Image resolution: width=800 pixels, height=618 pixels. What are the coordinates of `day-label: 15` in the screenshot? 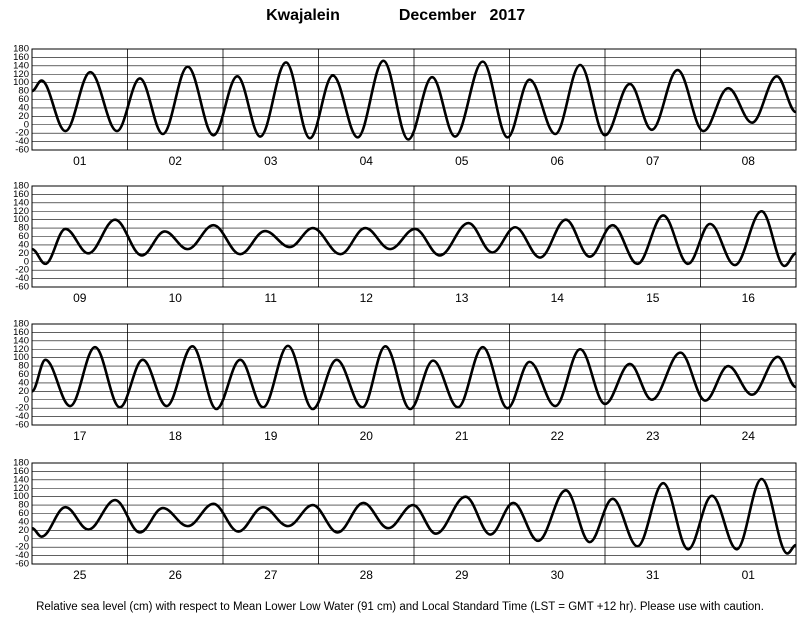 It's located at (653, 298).